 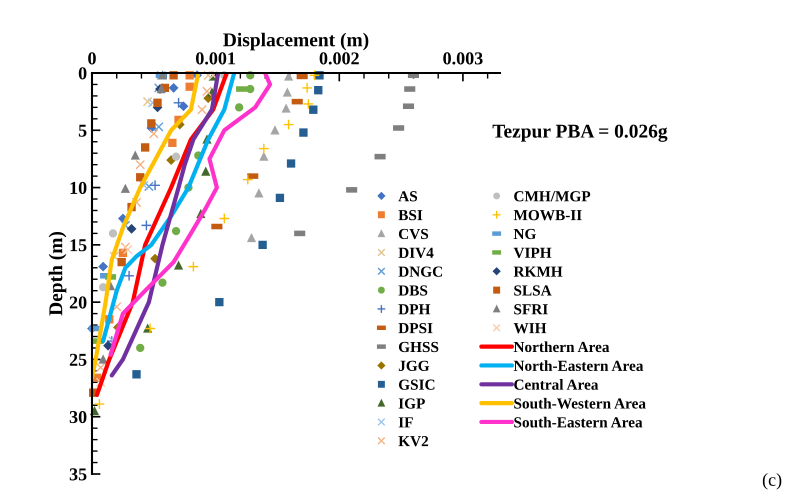 What do you see at coordinates (533, 253) in the screenshot?
I see `legend-label: VIPH` at bounding box center [533, 253].